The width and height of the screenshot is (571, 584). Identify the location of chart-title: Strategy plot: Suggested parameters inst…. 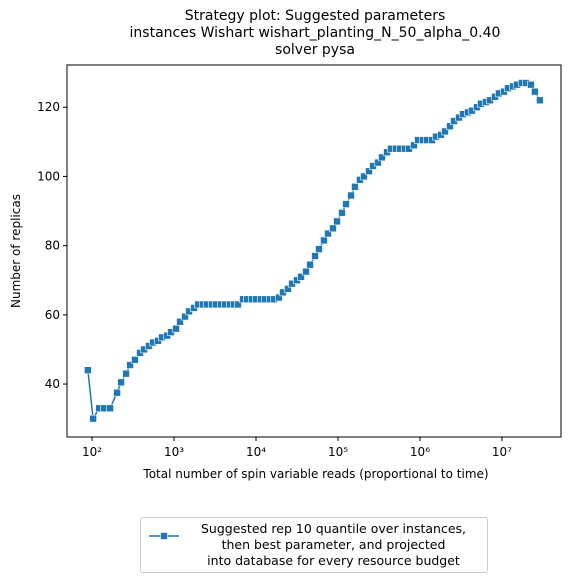
(315, 33).